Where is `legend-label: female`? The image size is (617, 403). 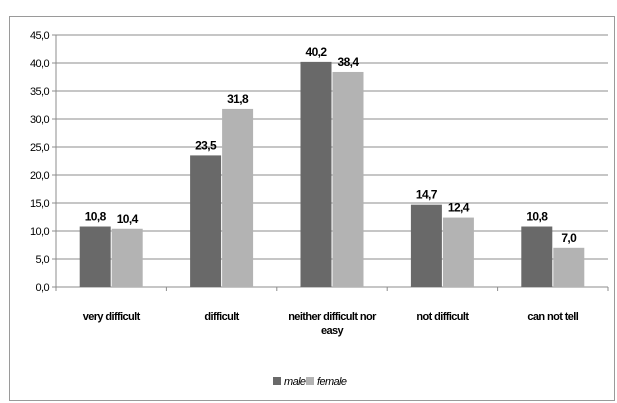
legend-label: female is located at coordinates (332, 382).